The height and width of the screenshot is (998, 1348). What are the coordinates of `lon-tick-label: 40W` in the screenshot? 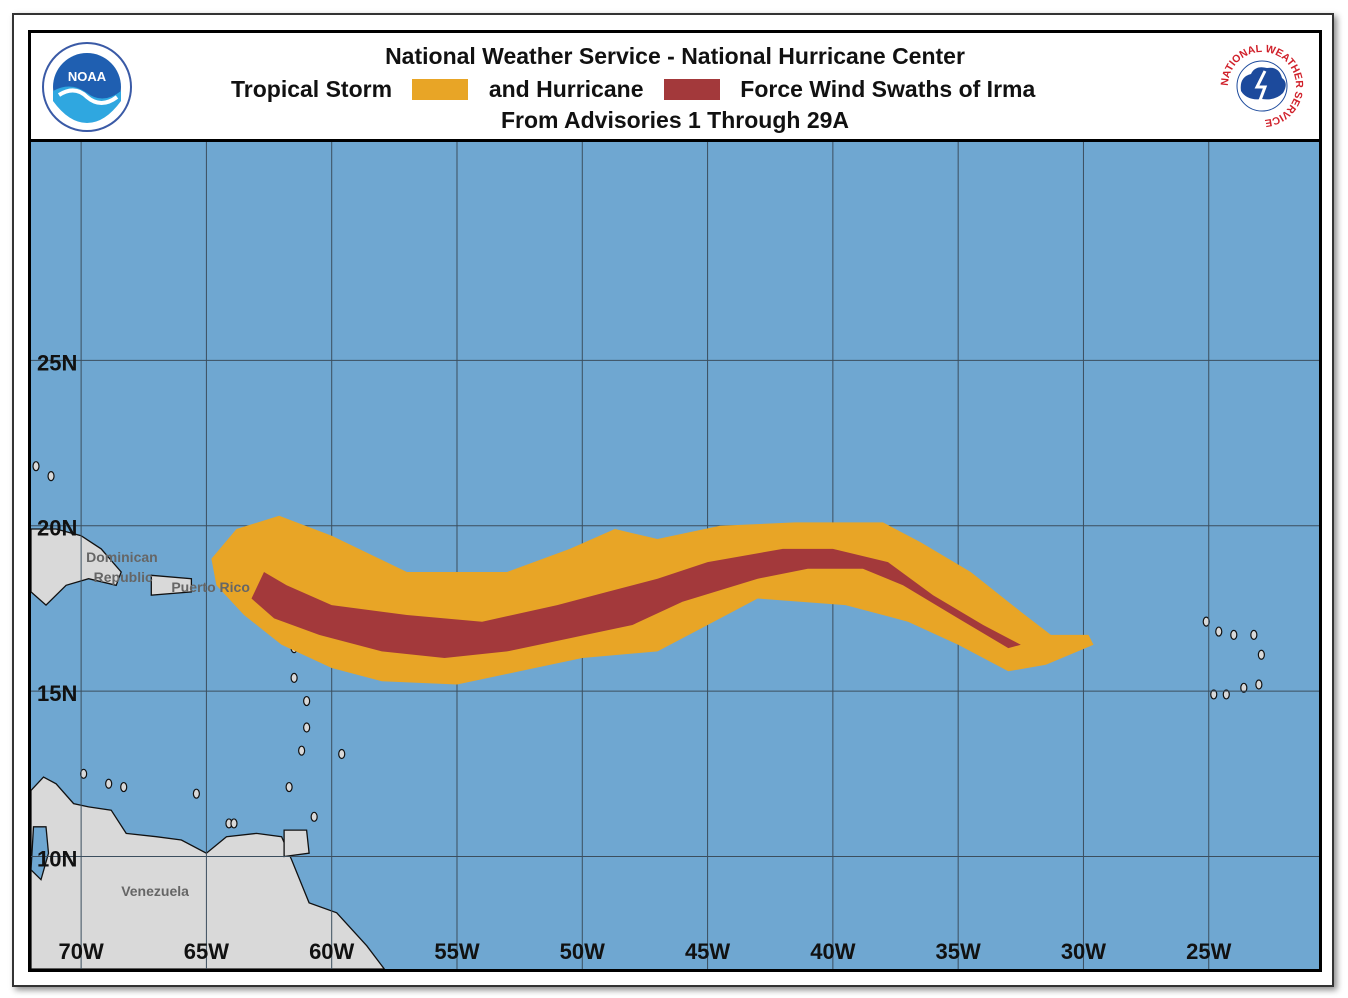 It's located at (832, 951).